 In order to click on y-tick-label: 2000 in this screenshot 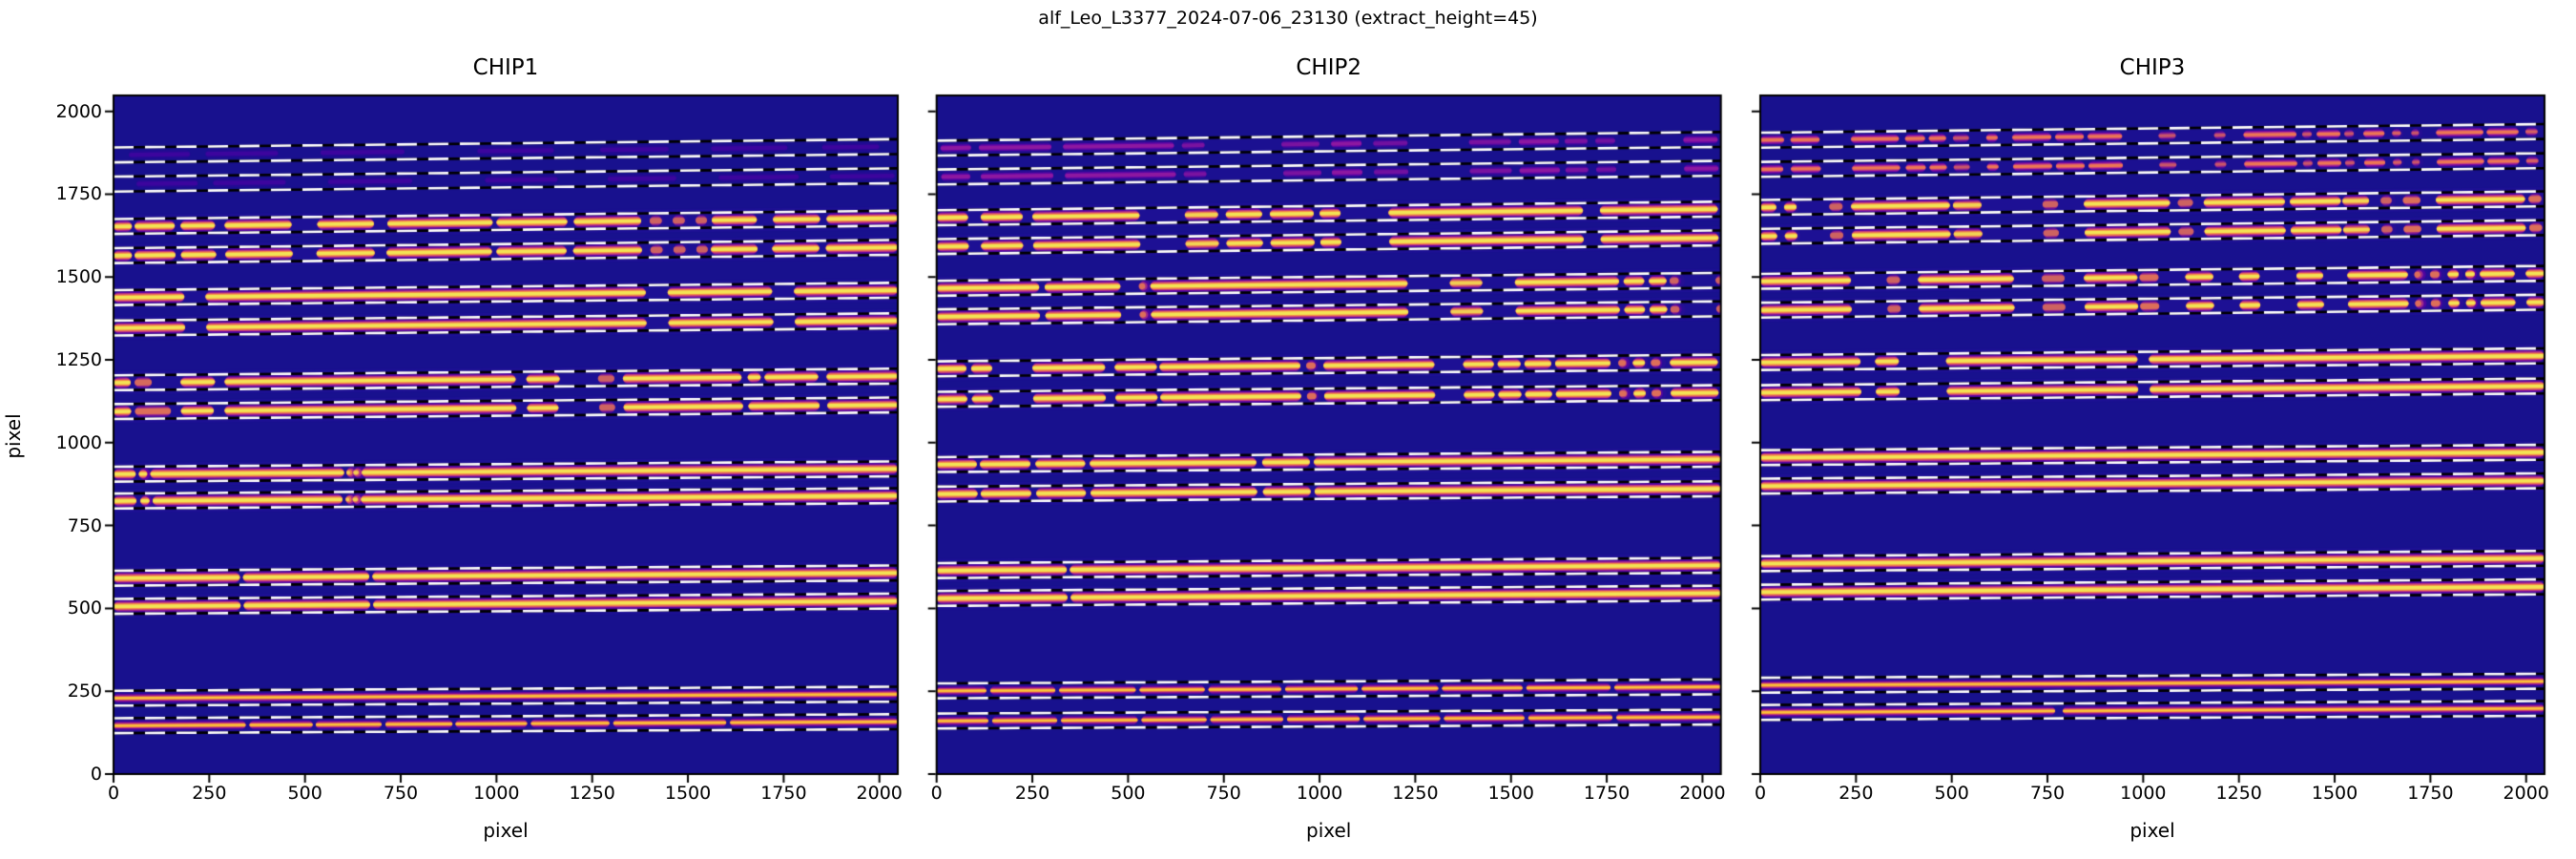, I will do `click(78, 111)`.